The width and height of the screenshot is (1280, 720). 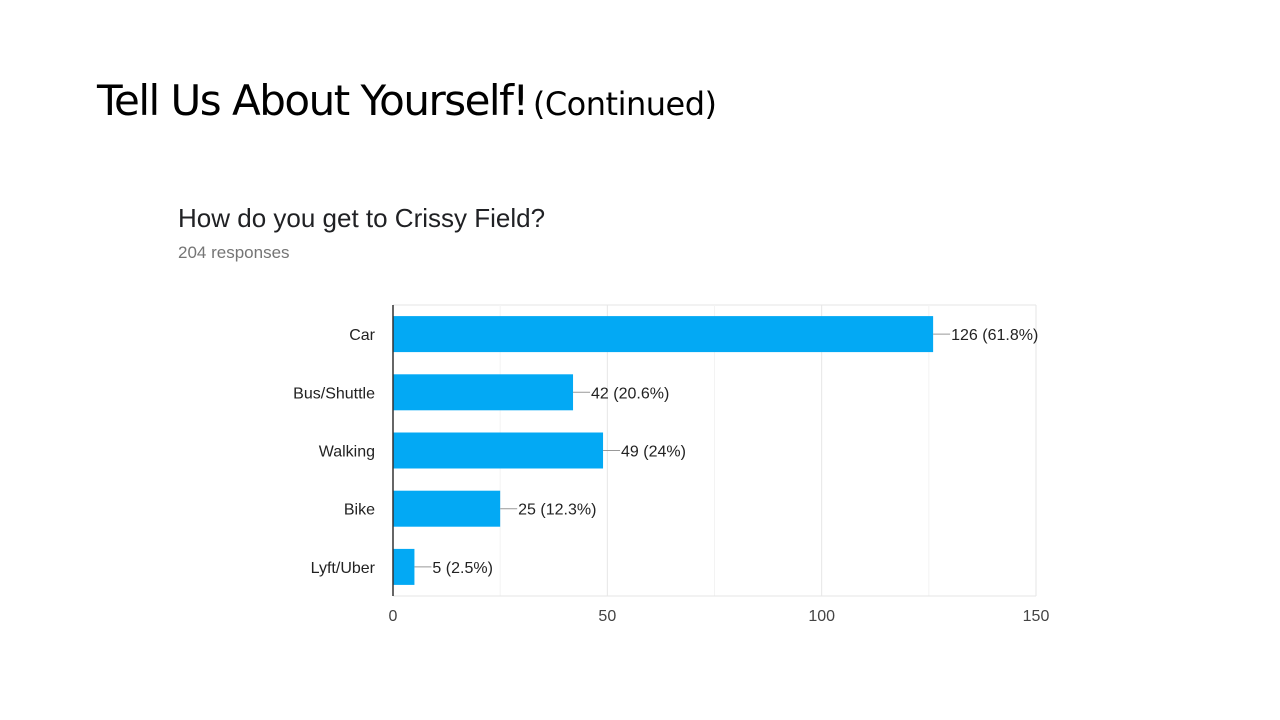 I want to click on data-label: 49 (24%), so click(x=653, y=452).